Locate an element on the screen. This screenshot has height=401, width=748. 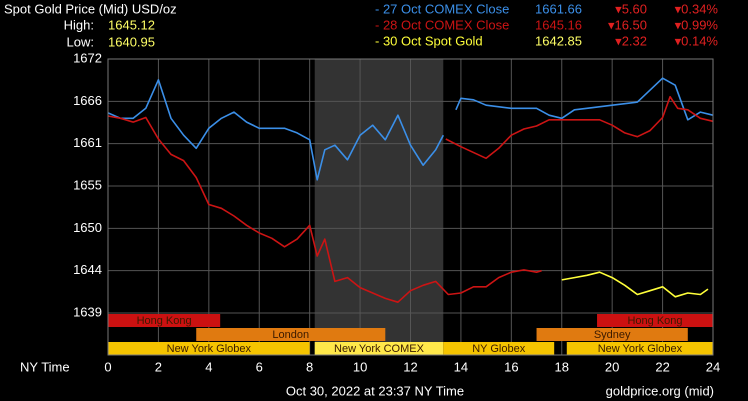
x-tick-label: 14 is located at coordinates (461, 366).